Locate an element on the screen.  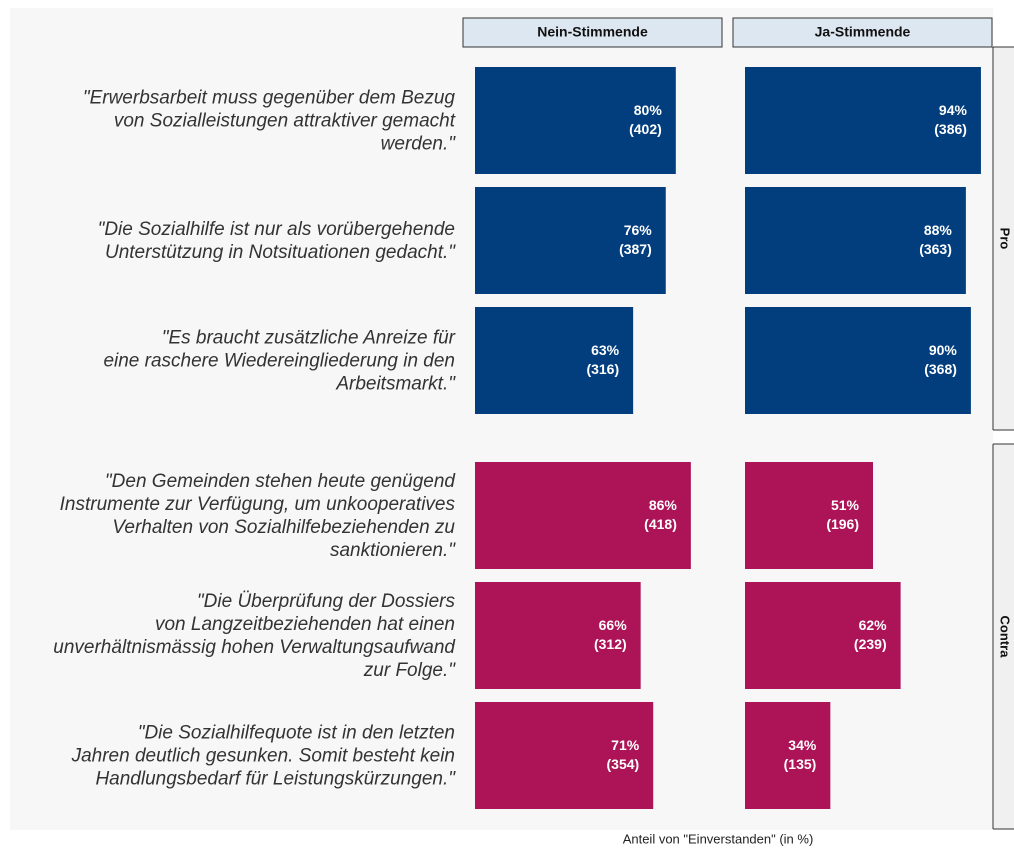
value-label: 80% is located at coordinates (648, 110).